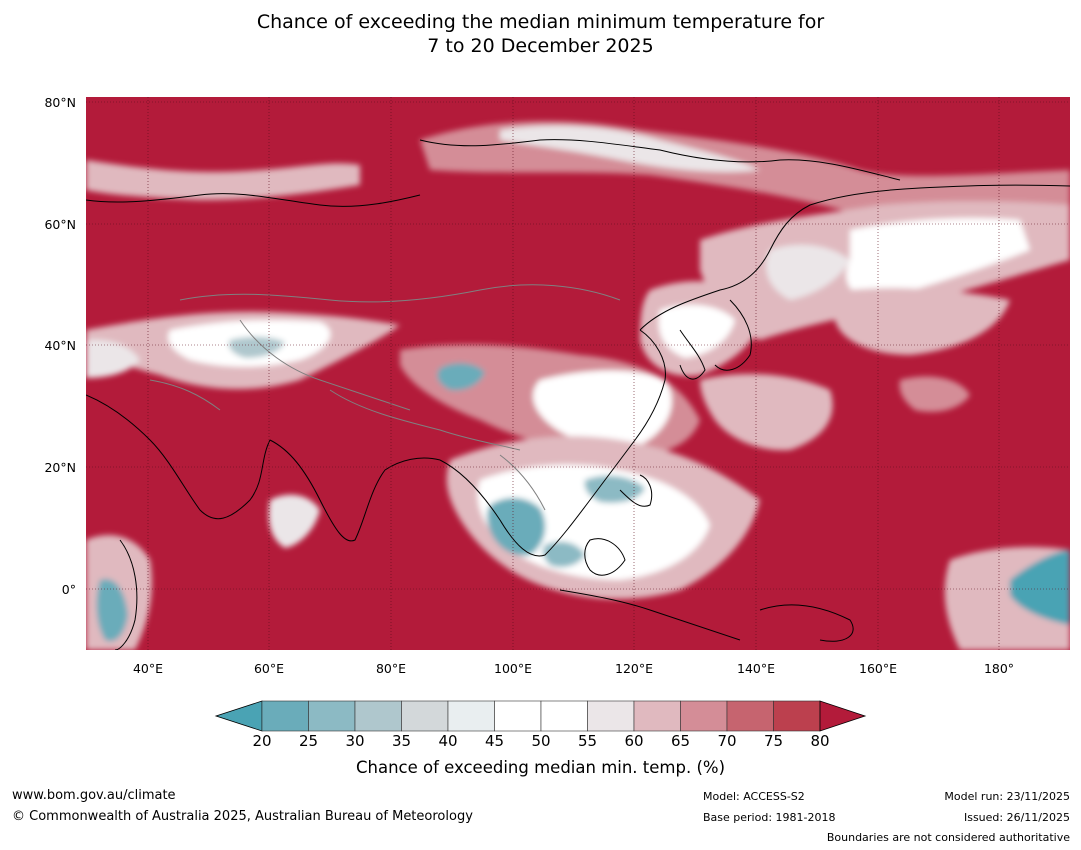 The image size is (1081, 850). Describe the element at coordinates (308, 741) in the screenshot. I see `colorbar-tick-label: 25` at that location.